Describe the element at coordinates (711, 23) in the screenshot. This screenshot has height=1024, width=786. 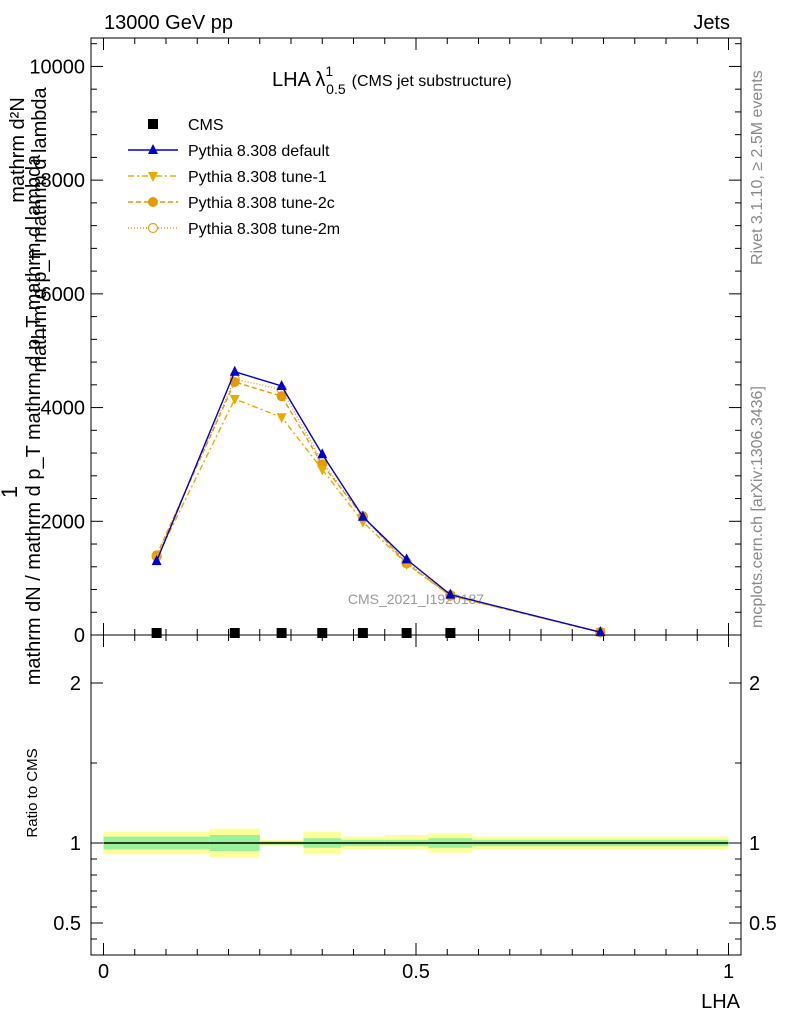
I see `header-right: Jets` at that location.